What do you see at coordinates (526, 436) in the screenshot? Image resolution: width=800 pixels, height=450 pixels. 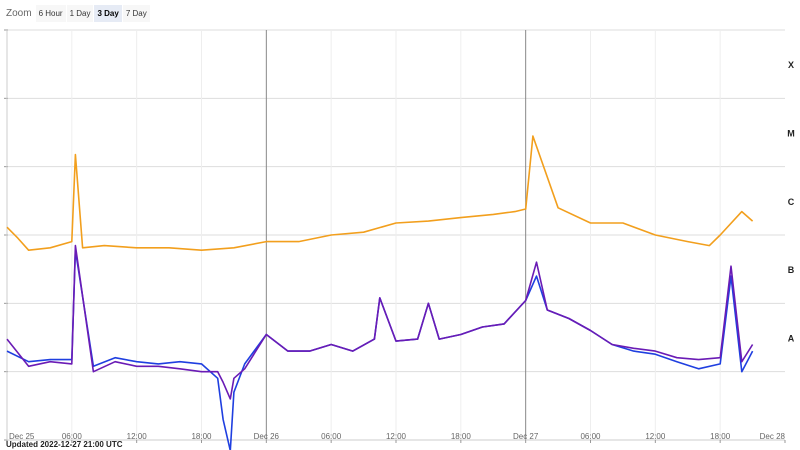 I see `x-tick-label: Dec 27` at bounding box center [526, 436].